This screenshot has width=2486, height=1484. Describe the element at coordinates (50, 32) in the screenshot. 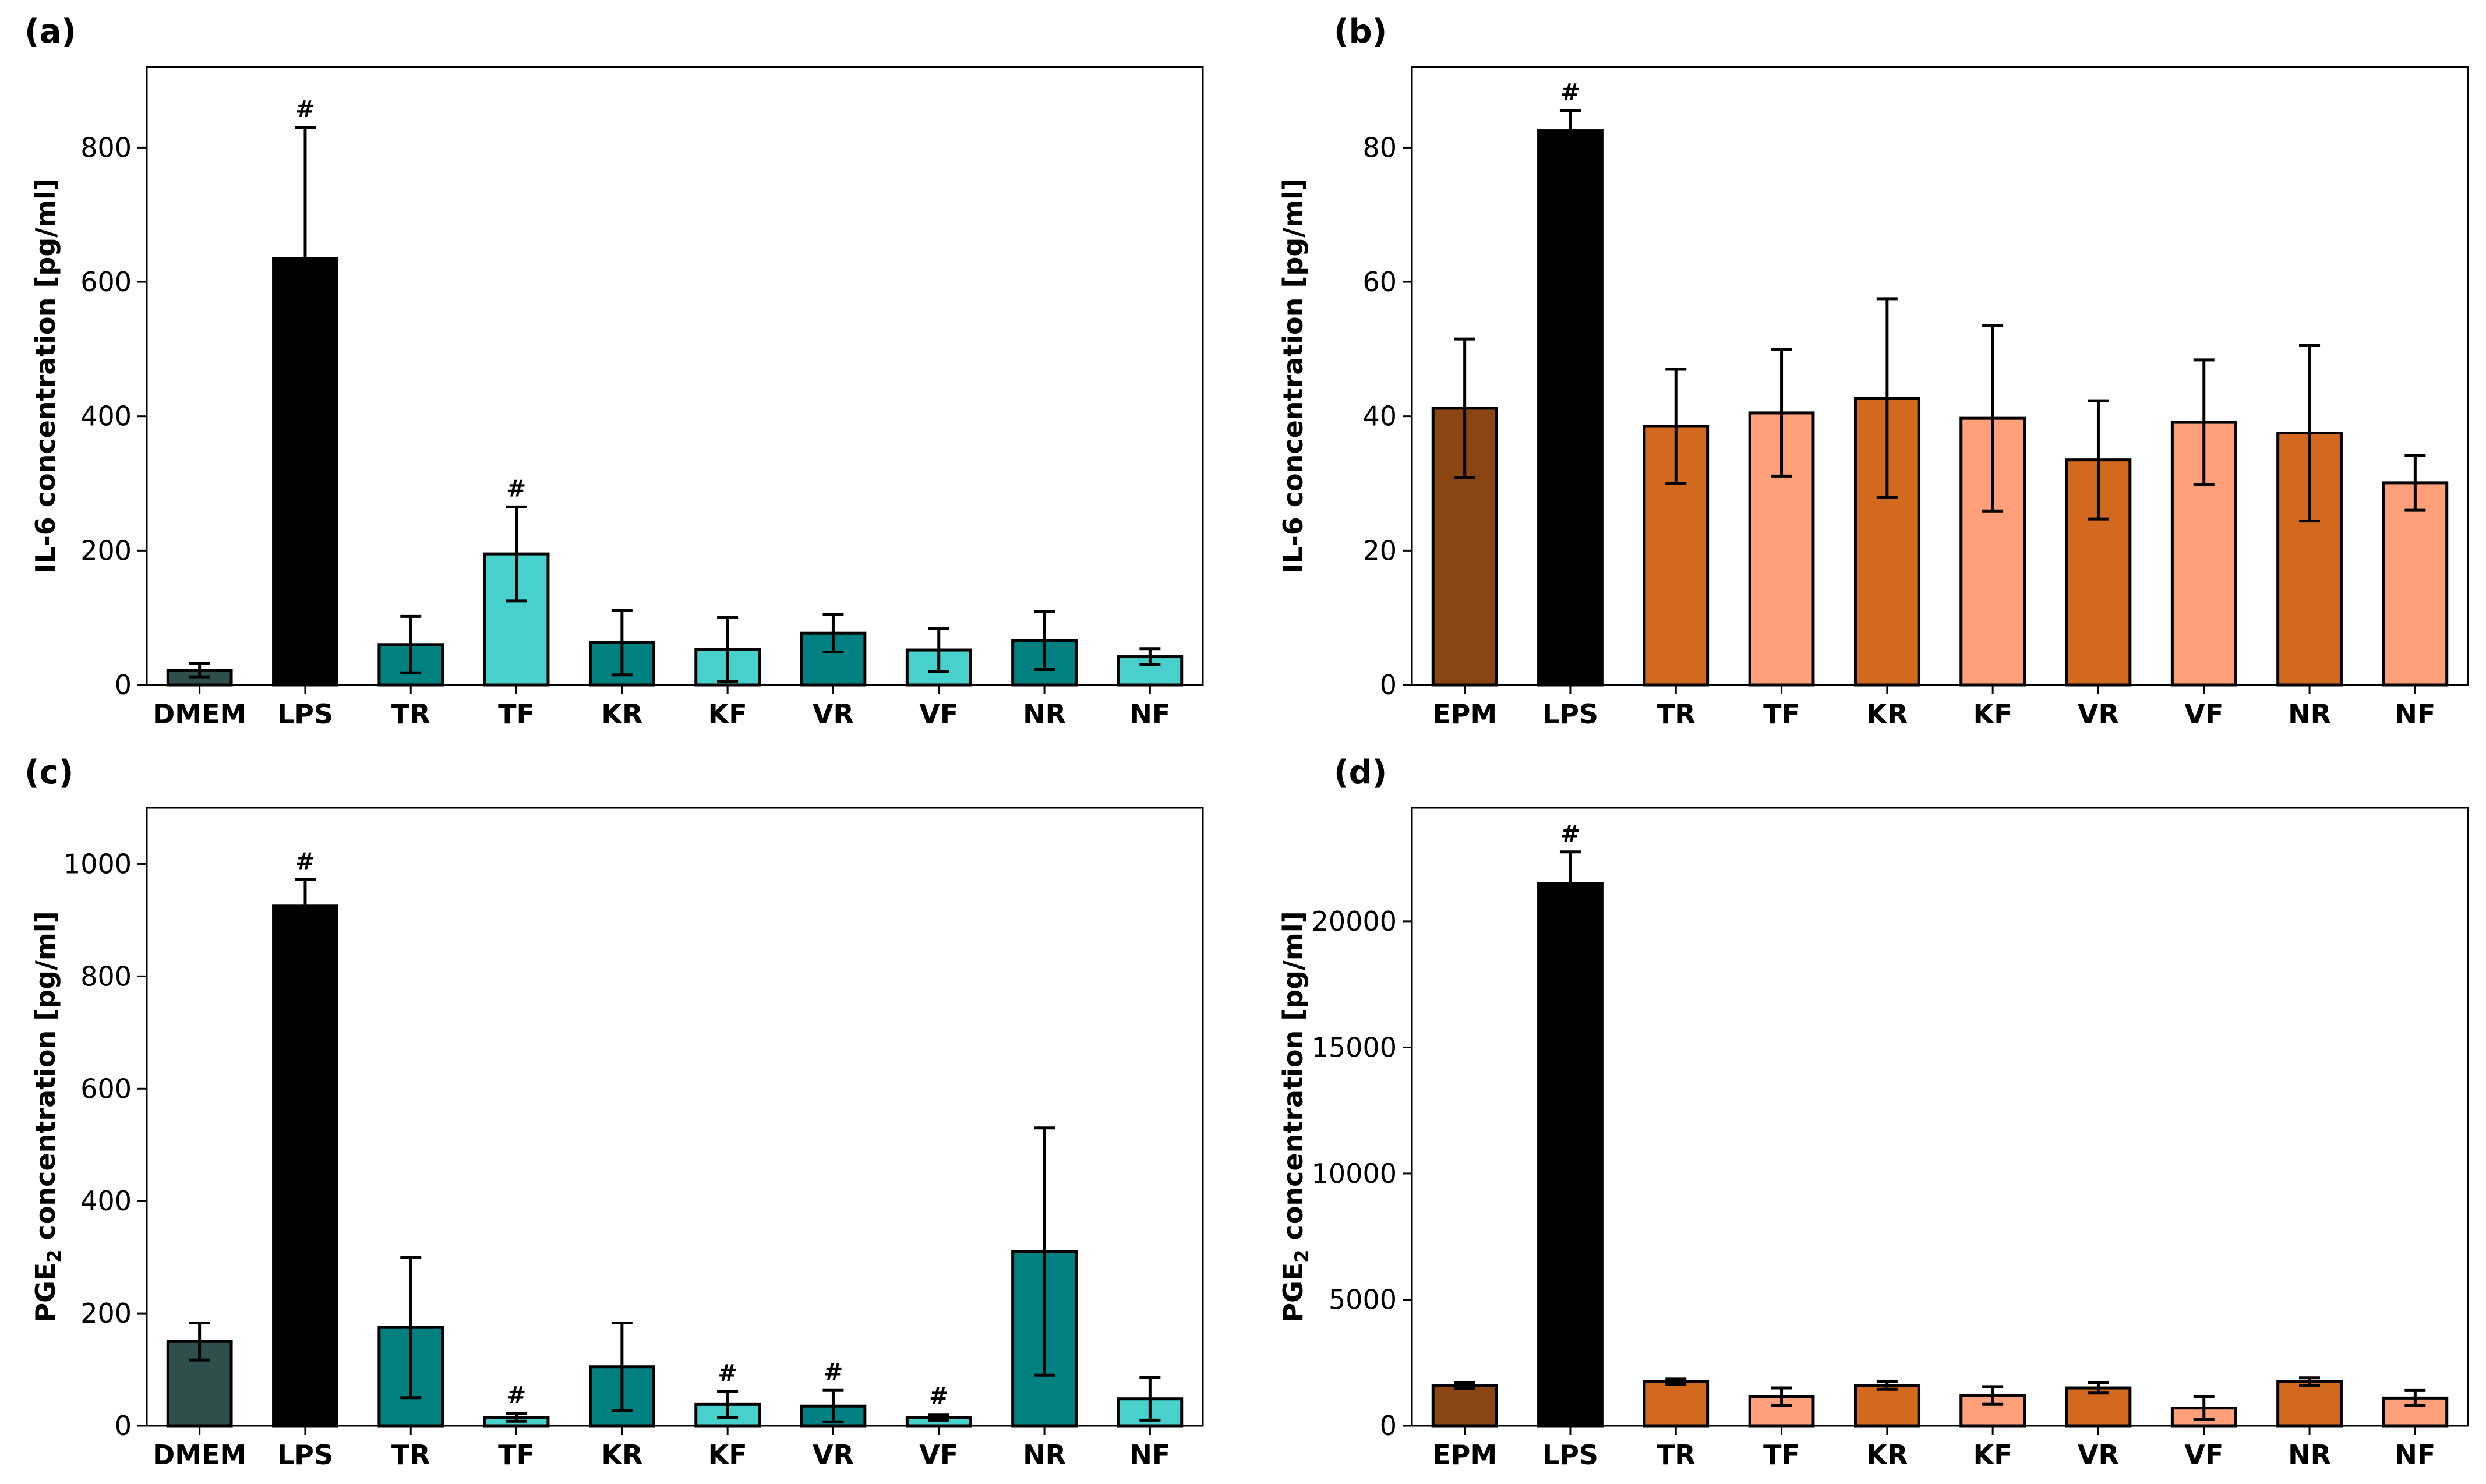

I see `panel-label: (a)` at that location.